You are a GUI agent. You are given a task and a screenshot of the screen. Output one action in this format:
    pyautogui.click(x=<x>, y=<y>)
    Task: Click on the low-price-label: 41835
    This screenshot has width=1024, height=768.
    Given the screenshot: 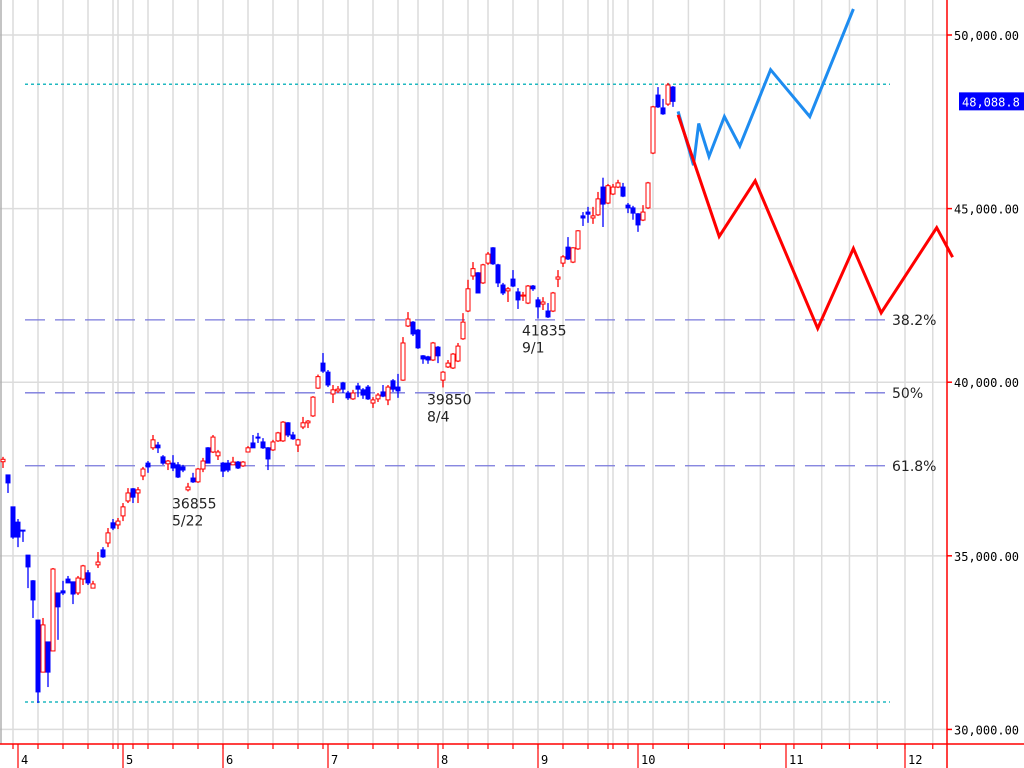 What is the action you would take?
    pyautogui.click(x=544, y=331)
    